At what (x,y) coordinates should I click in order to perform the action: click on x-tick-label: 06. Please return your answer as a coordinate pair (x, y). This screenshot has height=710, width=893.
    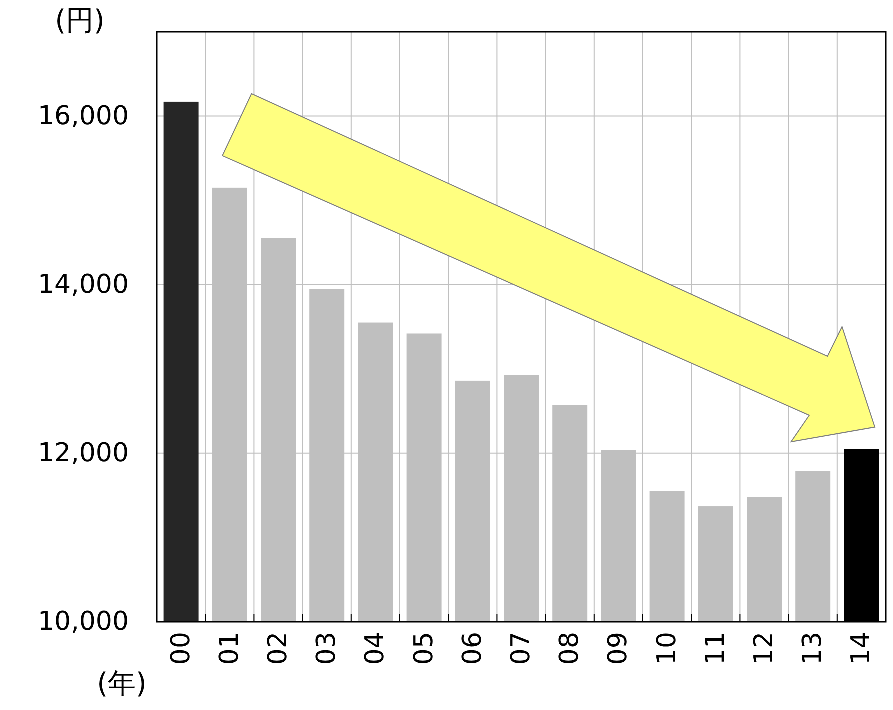
    Looking at the image, I should click on (473, 649).